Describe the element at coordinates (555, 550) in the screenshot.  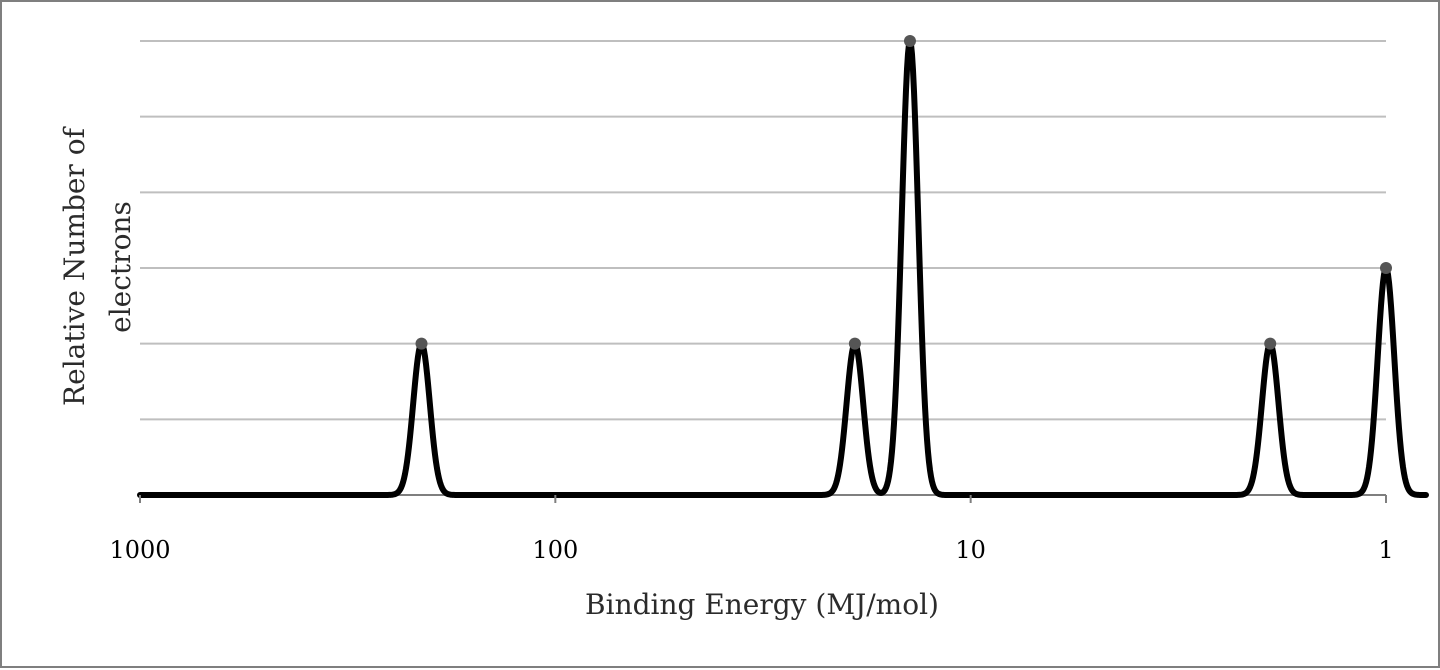
I see `x-tick-label: 100` at that location.